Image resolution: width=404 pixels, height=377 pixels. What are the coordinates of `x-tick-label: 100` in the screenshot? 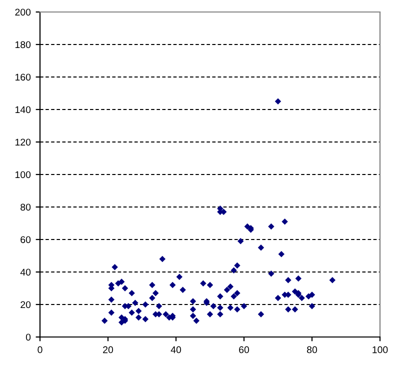 It's located at (380, 350).